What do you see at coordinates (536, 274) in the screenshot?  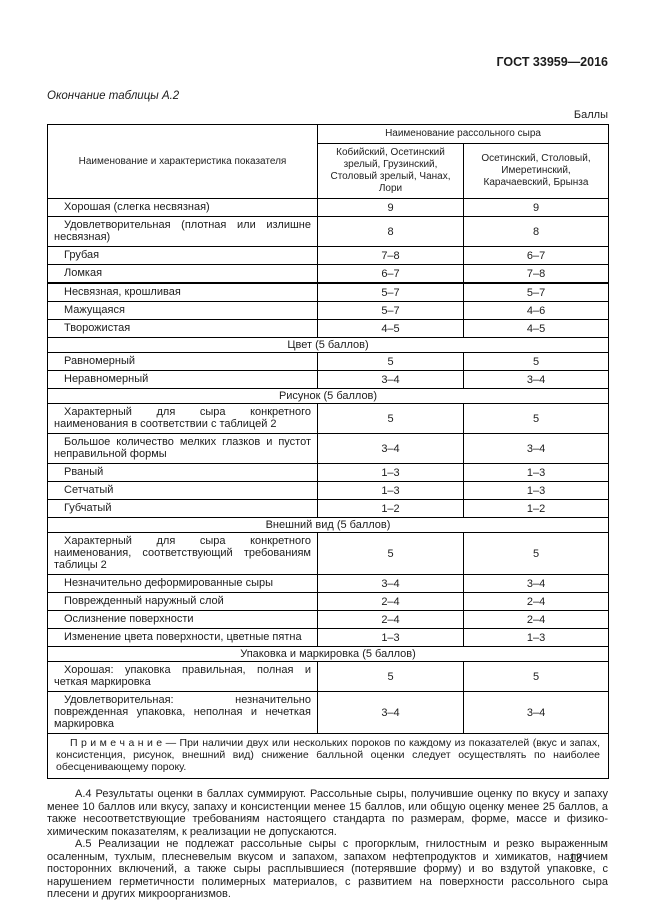 I see `score-cell-group2: 7–8` at bounding box center [536, 274].